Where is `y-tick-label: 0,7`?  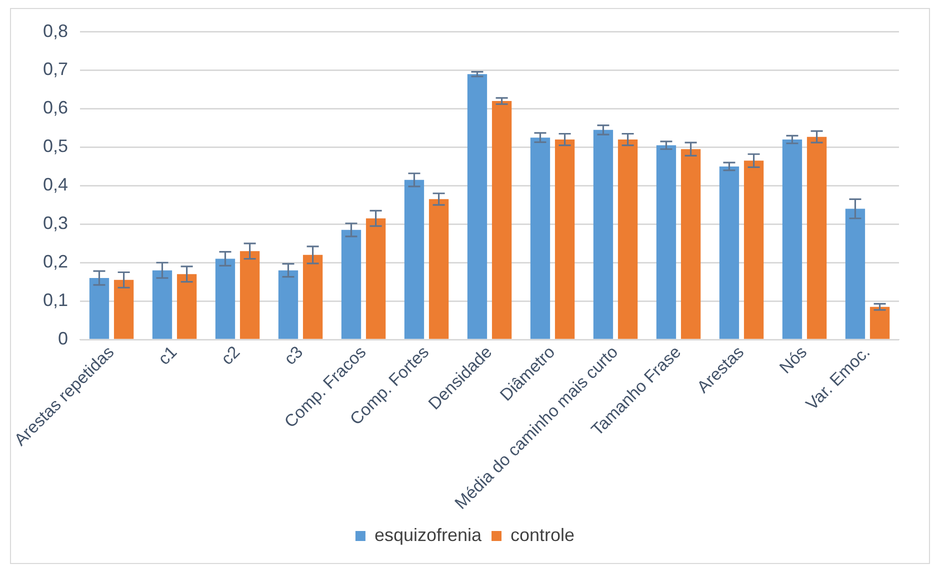
y-tick-label: 0,7 is located at coordinates (55, 69).